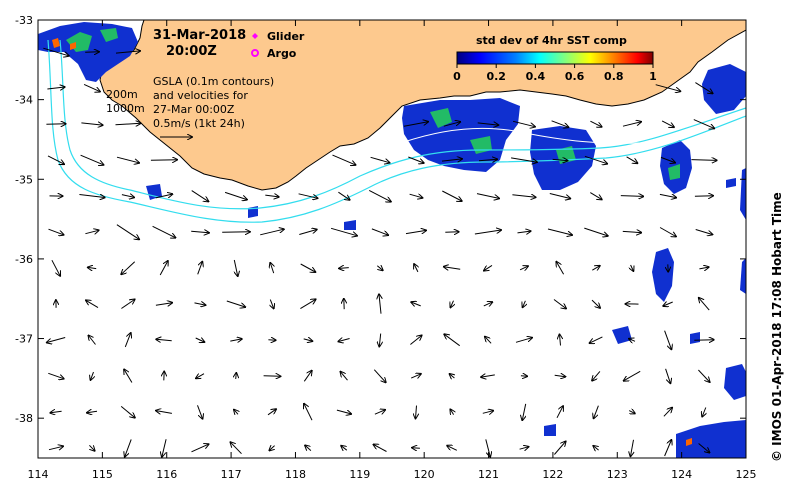 The height and width of the screenshot is (492, 790). Describe the element at coordinates (102, 474) in the screenshot. I see `x-tick-label: 115` at that location.